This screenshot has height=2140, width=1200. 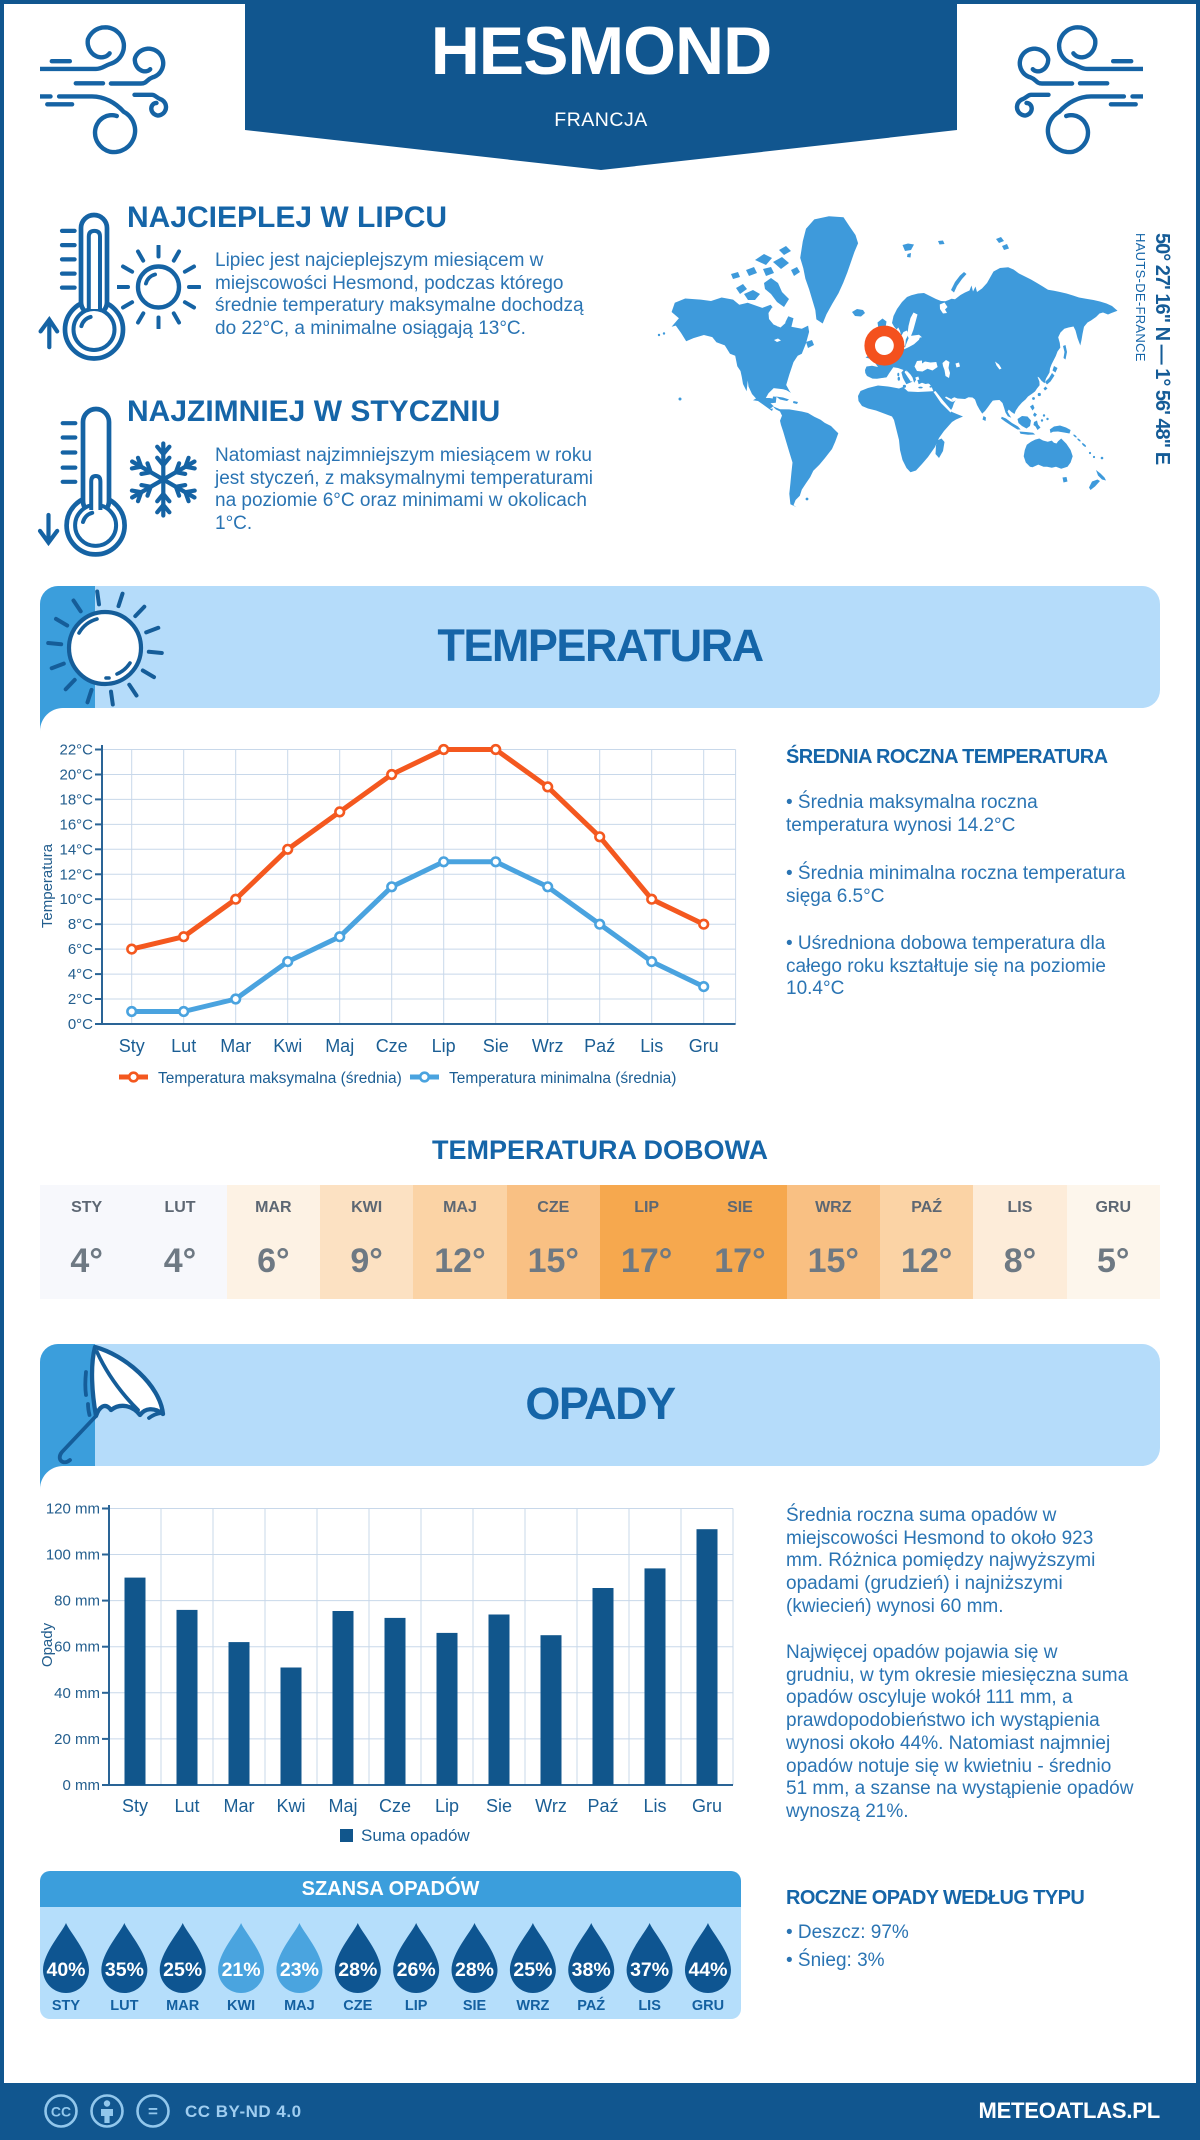 I want to click on svg-text: 35%, so click(x=124, y=1970).